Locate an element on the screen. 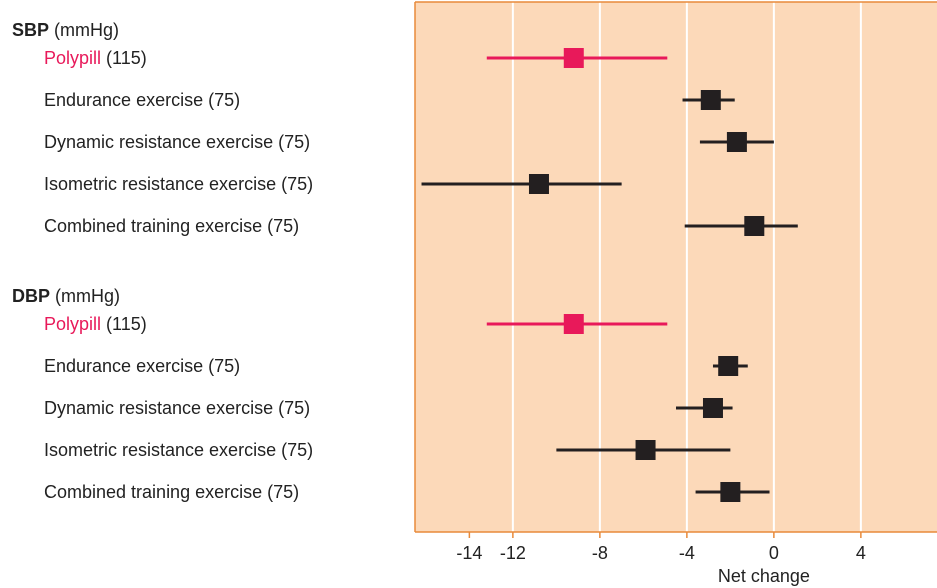 This screenshot has width=937, height=588. x-axis-title: Net change is located at coordinates (764, 576).